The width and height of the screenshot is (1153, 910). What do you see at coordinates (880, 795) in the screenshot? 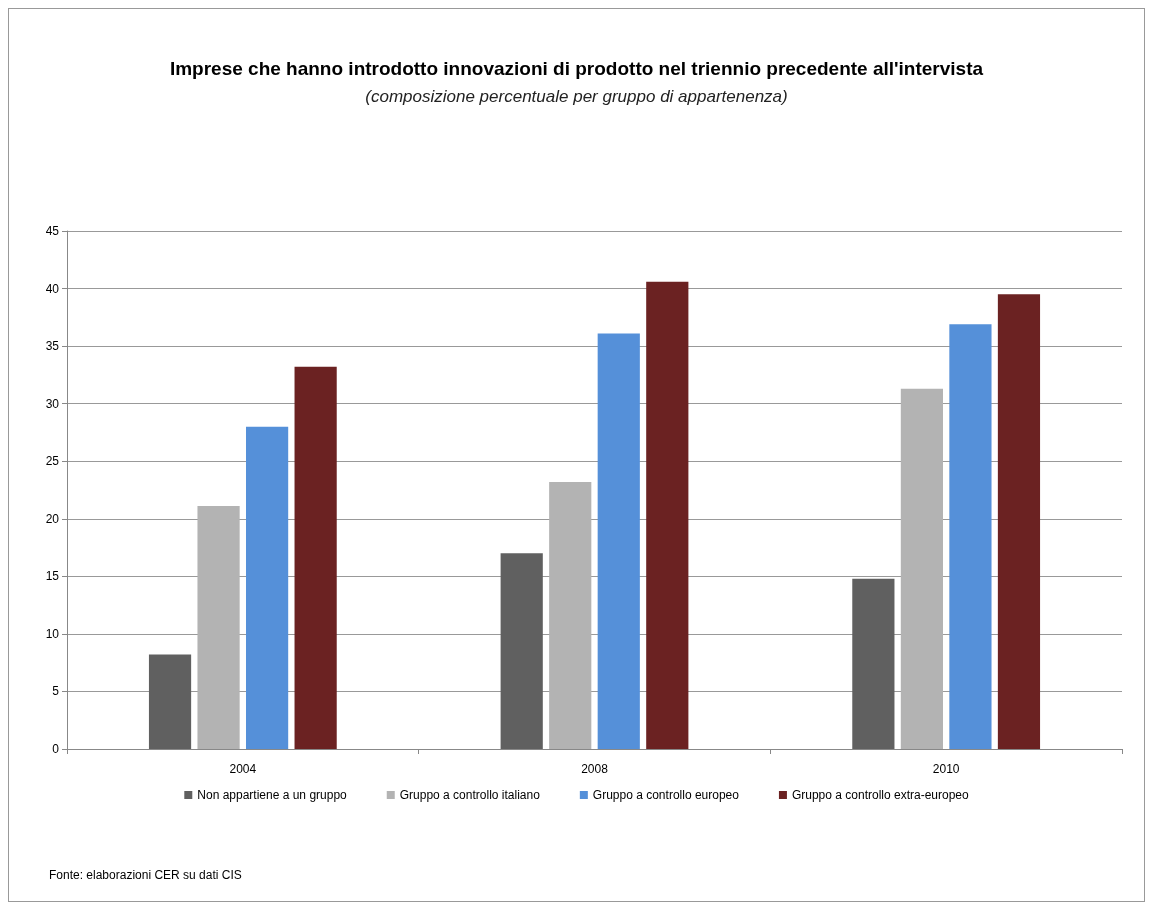
I see `legend-label: Gruppo a controllo extra-europeo` at bounding box center [880, 795].